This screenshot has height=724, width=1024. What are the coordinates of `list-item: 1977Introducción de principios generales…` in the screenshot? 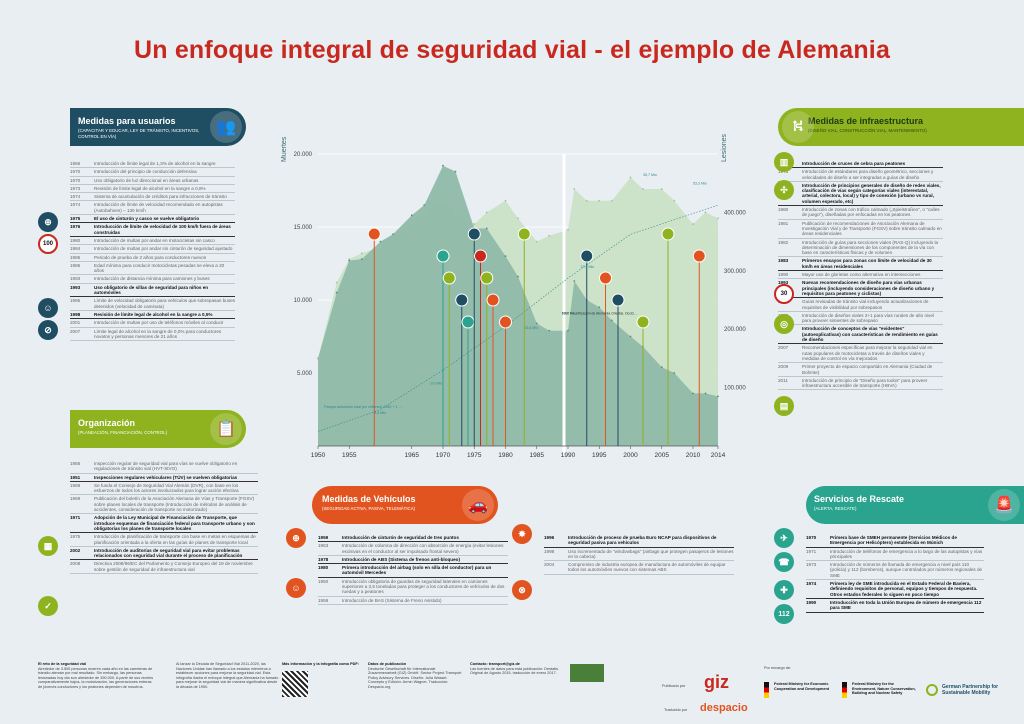 It's located at (860, 194).